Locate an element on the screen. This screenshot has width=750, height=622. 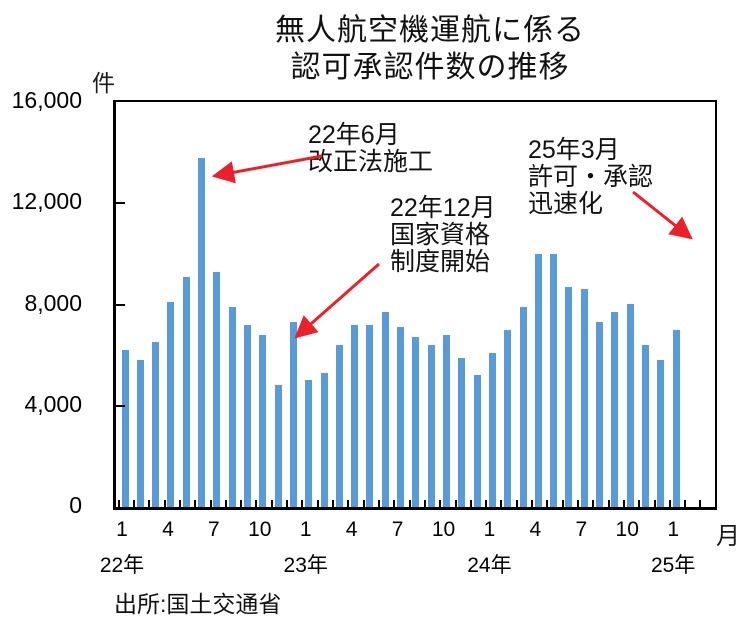
chart-title: 無人航空機運航に係る 認可承認件数の推移 is located at coordinates (430, 49).